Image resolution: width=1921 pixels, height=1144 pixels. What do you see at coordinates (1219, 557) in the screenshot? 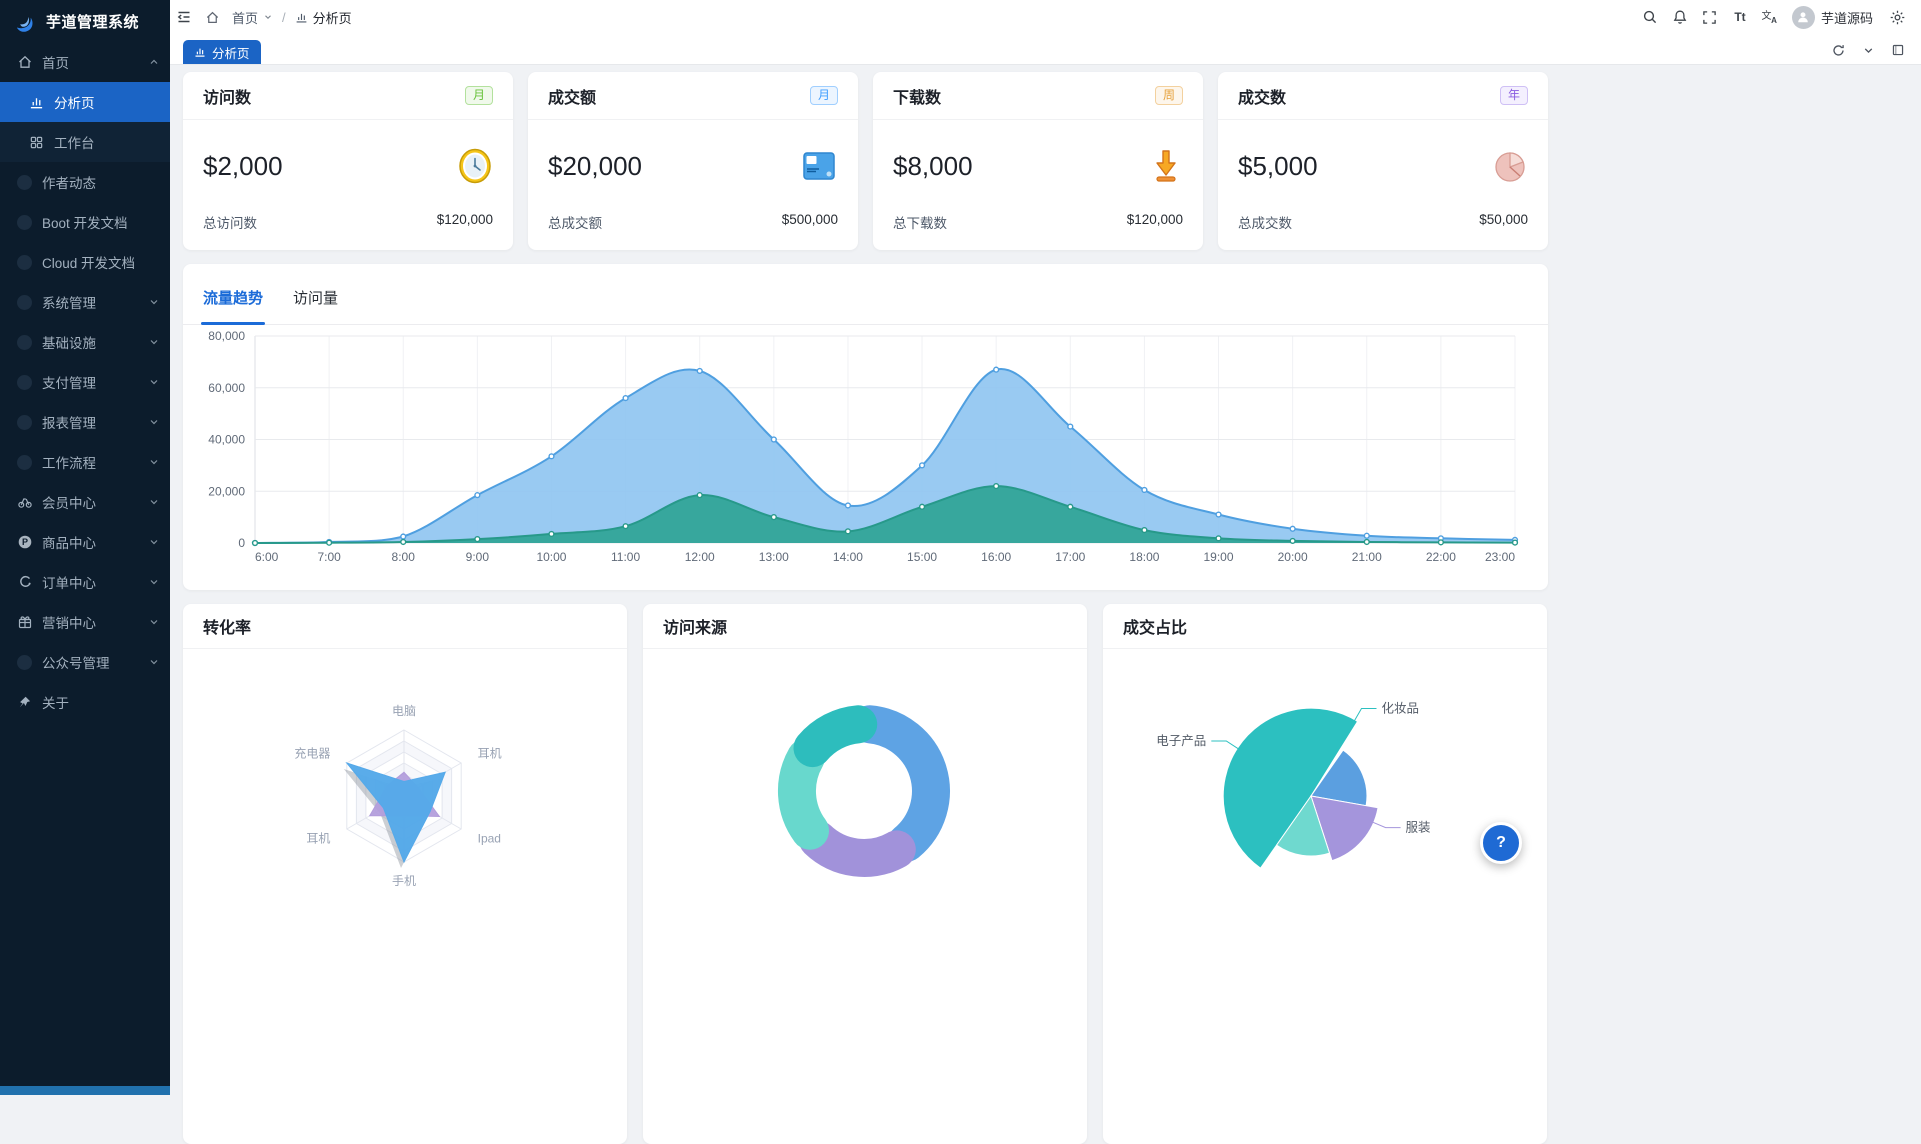
I see `svg-text: 19:00` at bounding box center [1219, 557].